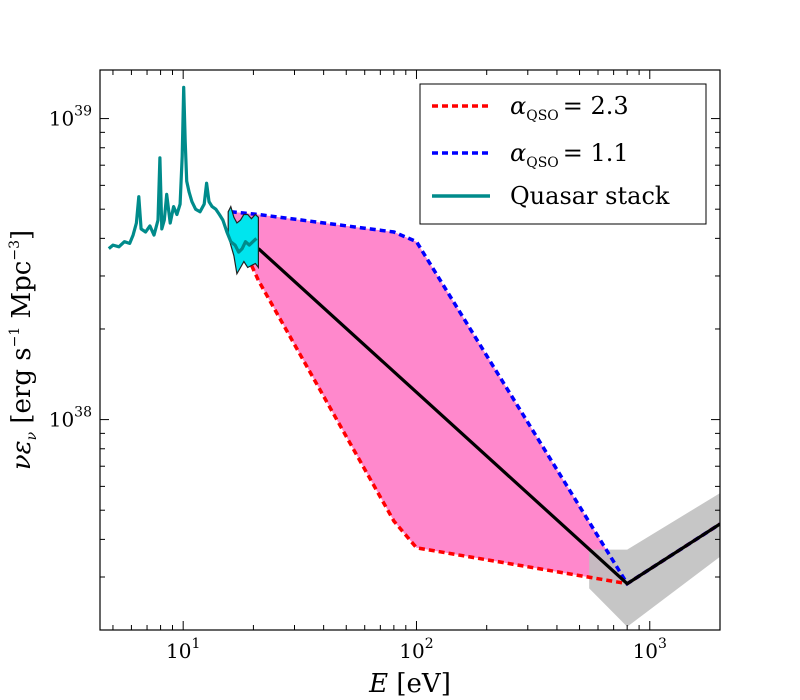 The image size is (800, 700). What do you see at coordinates (243, 240) in the screenshot?
I see `quasar-stack-band` at bounding box center [243, 240].